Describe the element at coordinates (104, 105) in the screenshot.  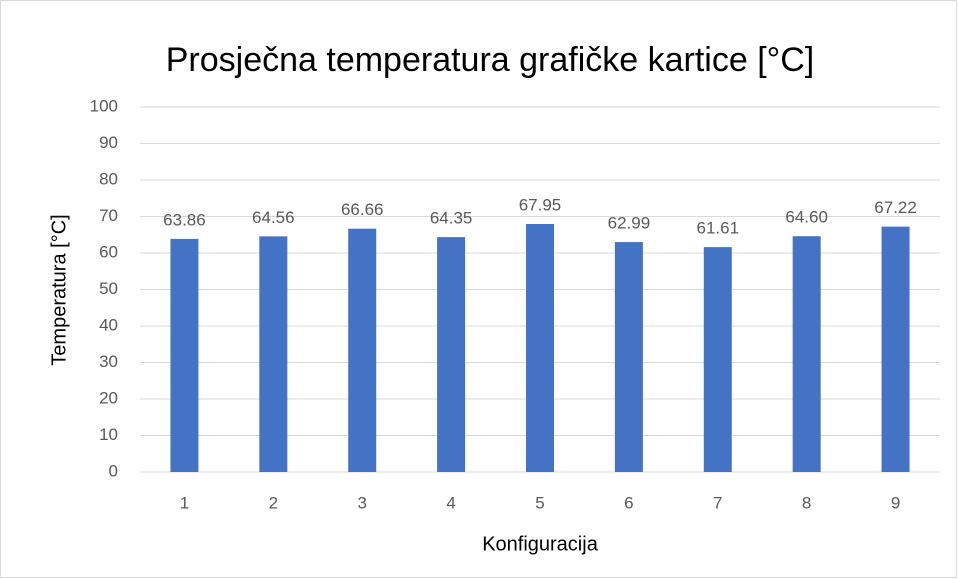
I see `y-tick-label: 100` at that location.